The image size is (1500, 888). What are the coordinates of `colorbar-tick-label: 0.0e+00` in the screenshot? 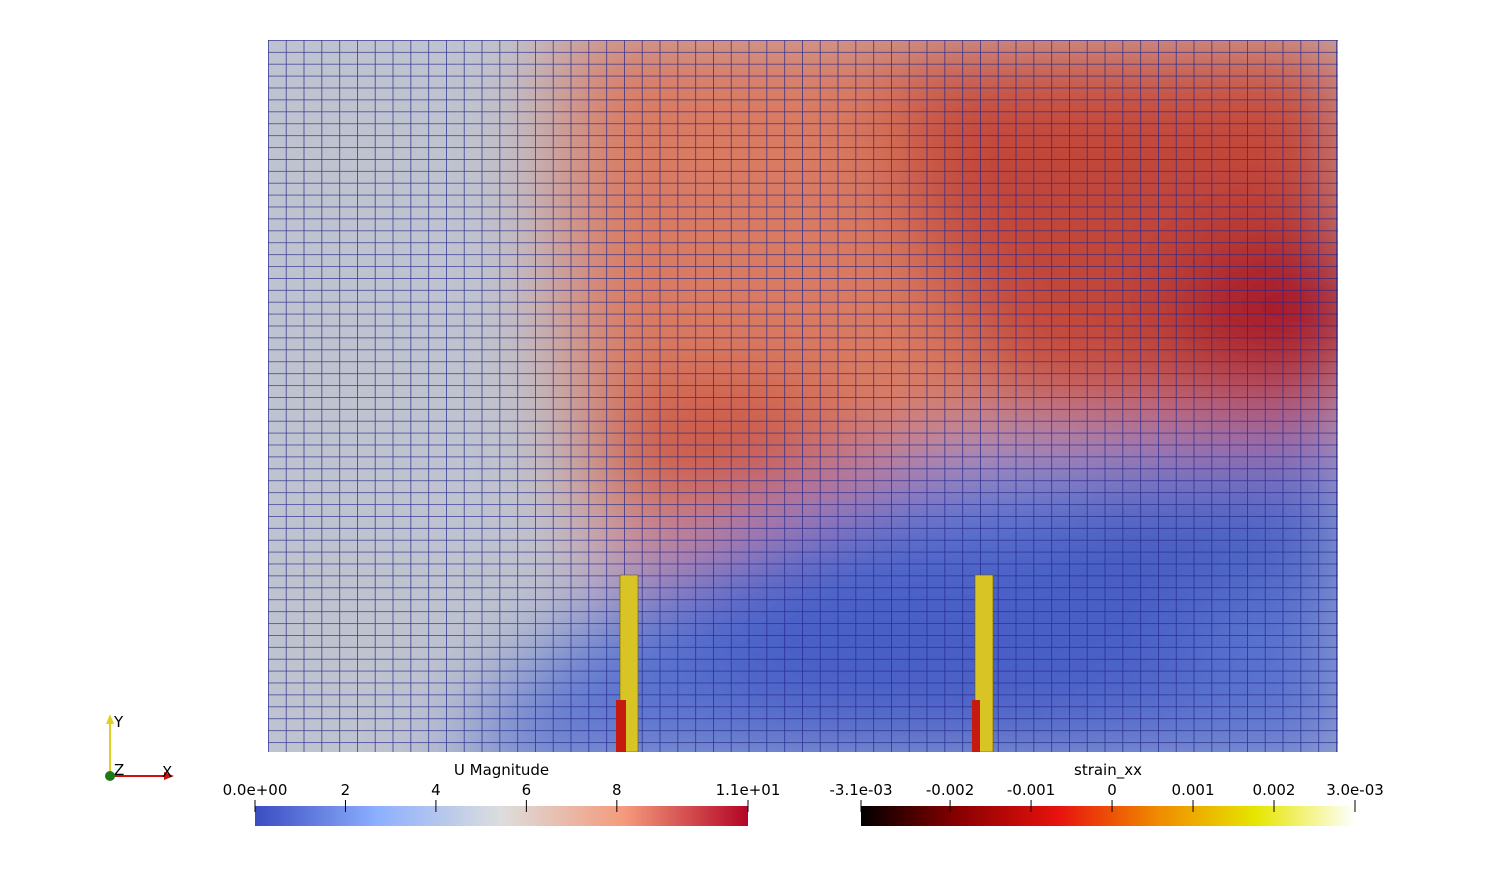 It's located at (255, 790).